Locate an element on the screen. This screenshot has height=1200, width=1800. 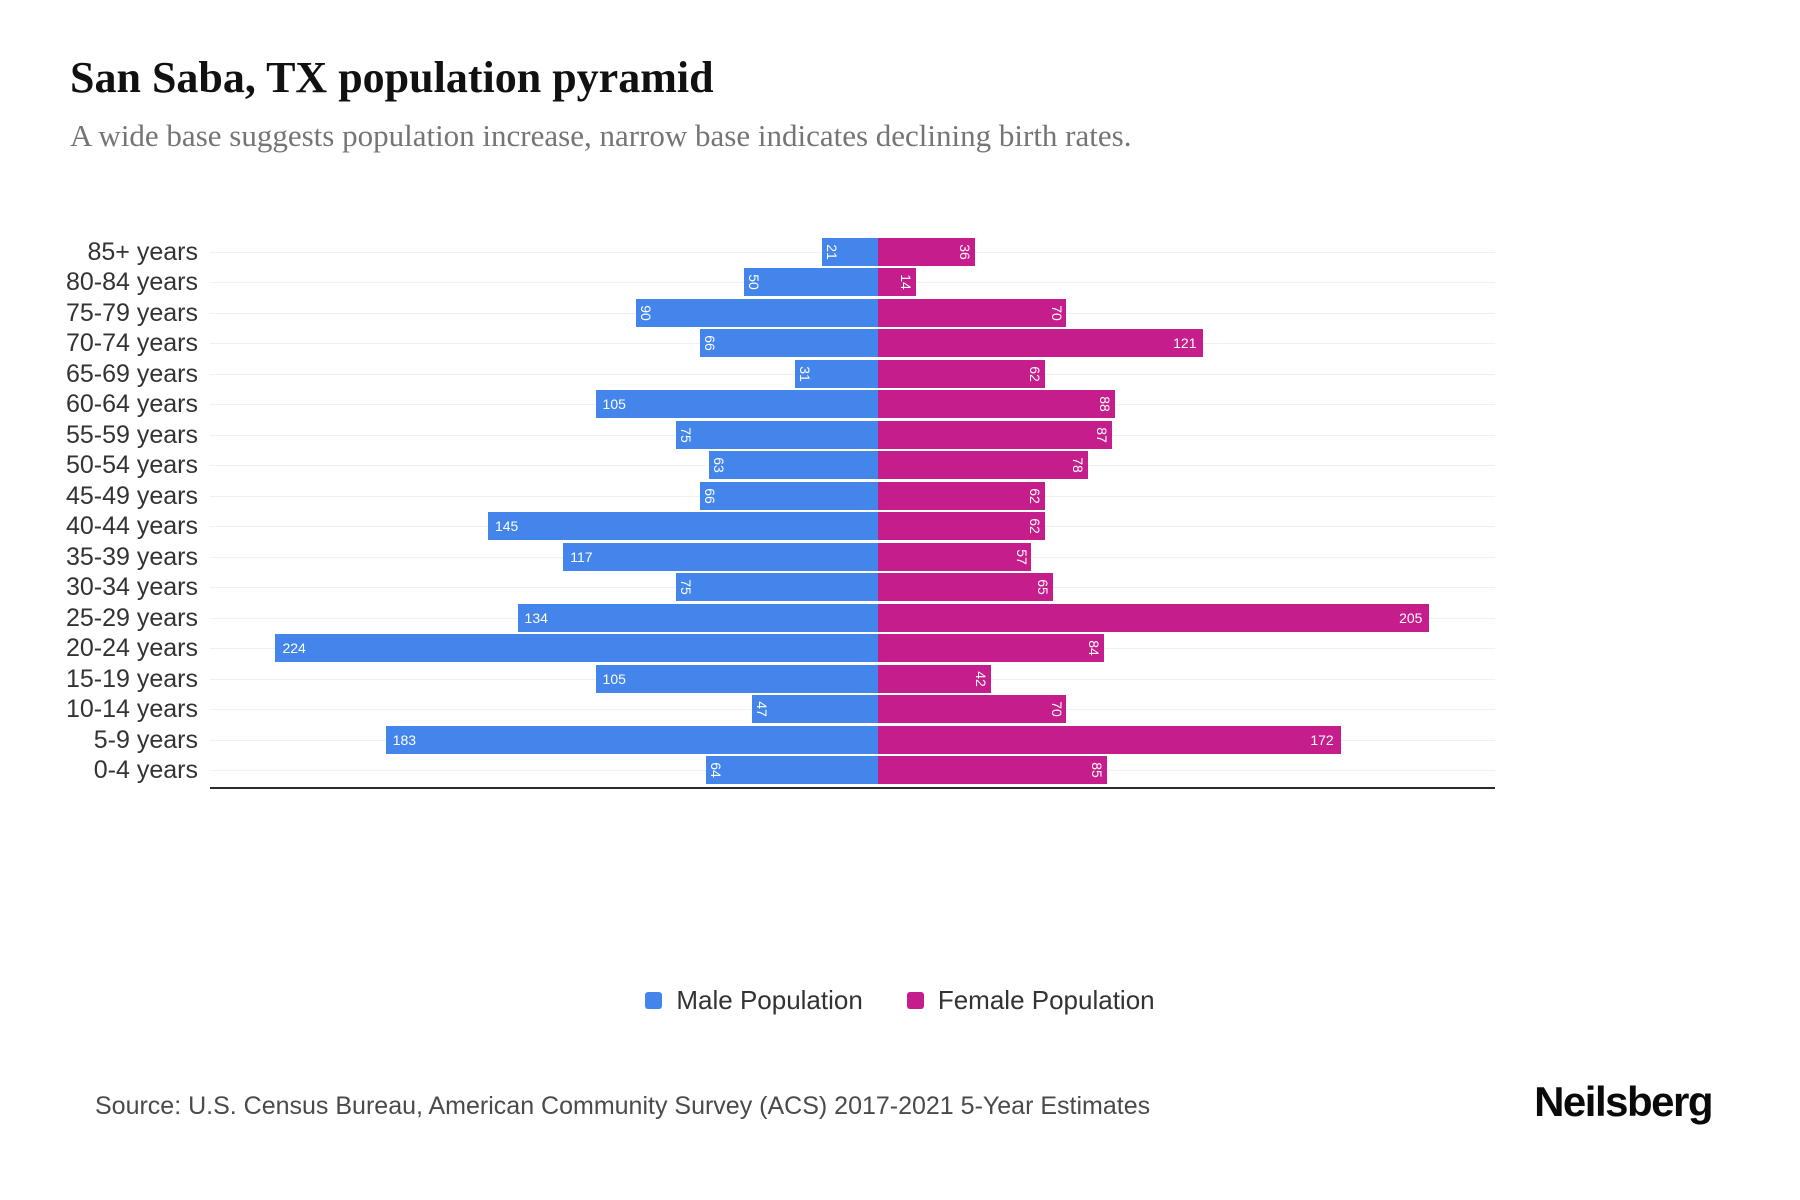
age-group-label: 5-9 years is located at coordinates (145, 739).